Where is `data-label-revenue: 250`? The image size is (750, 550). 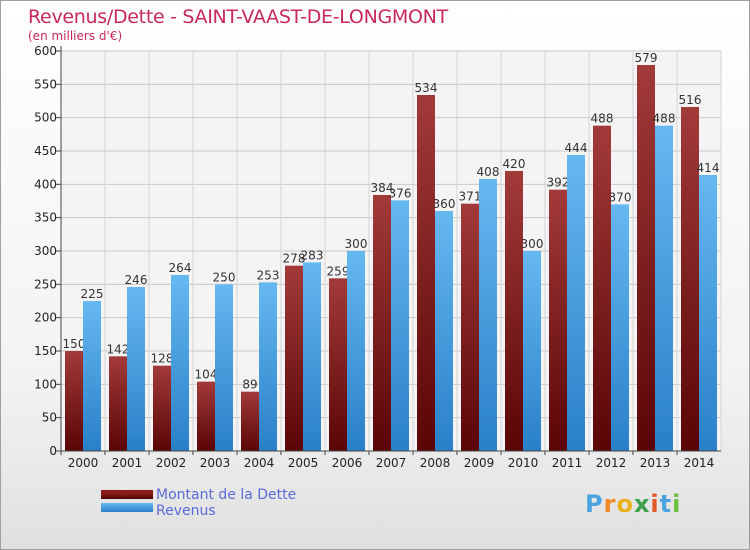 data-label-revenue: 250 is located at coordinates (224, 277).